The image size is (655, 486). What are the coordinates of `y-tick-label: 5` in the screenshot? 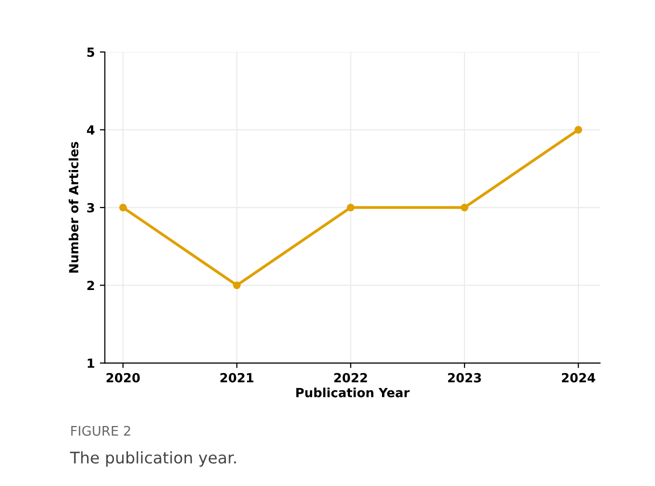 It's located at (90, 52).